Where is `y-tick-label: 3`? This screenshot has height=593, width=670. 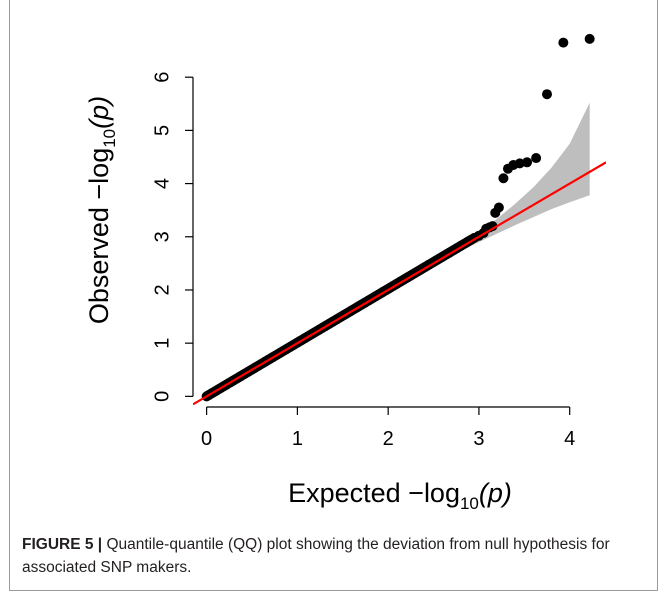
y-tick-label: 3 is located at coordinates (162, 236).